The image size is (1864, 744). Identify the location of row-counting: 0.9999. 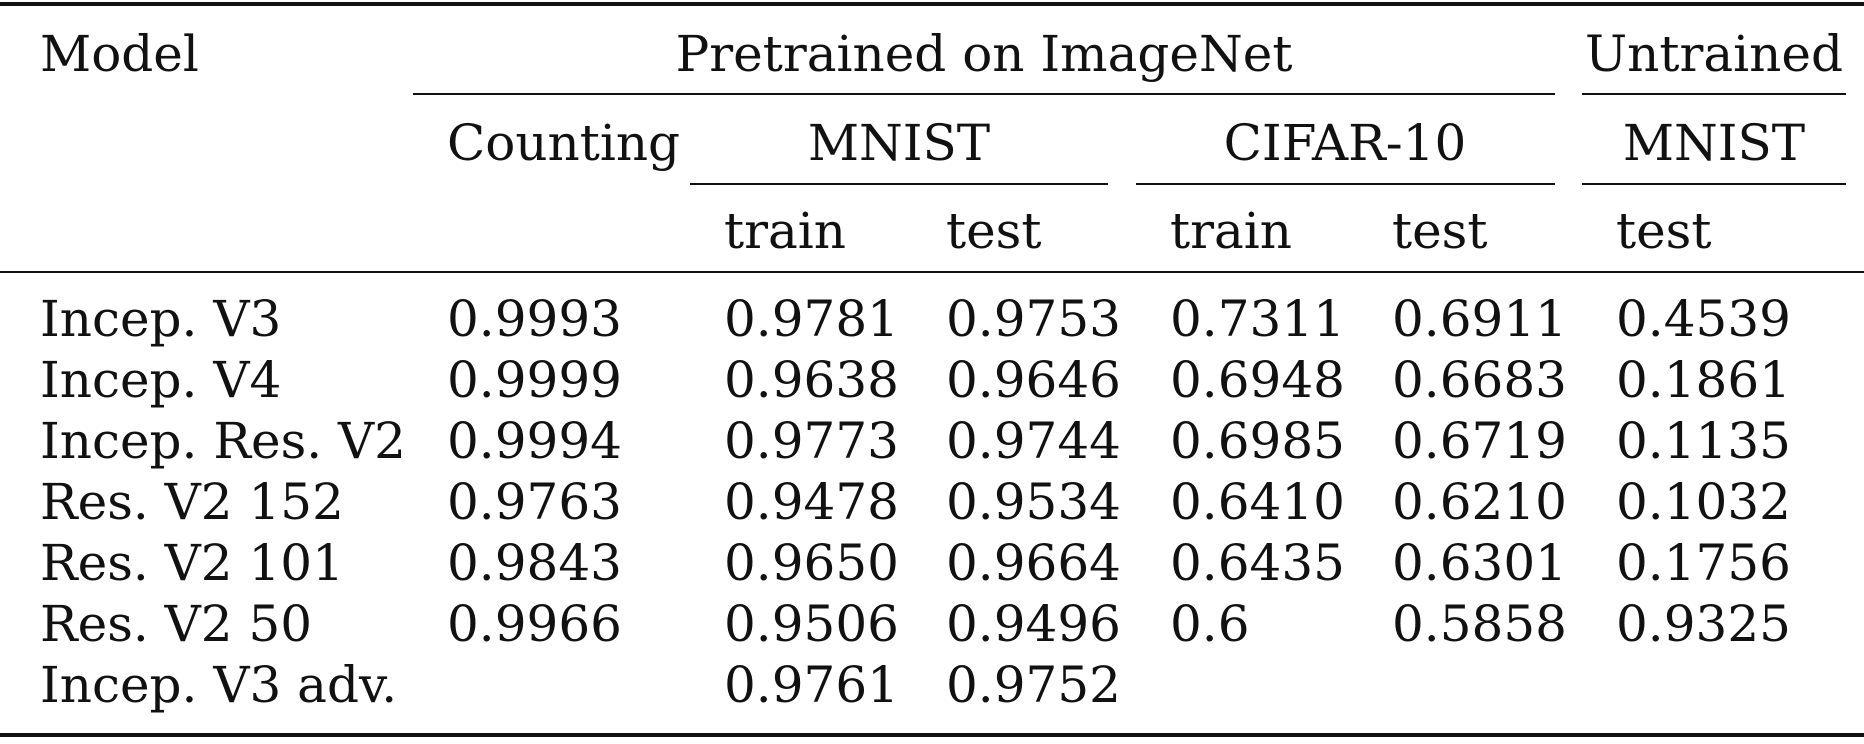
(534, 380).